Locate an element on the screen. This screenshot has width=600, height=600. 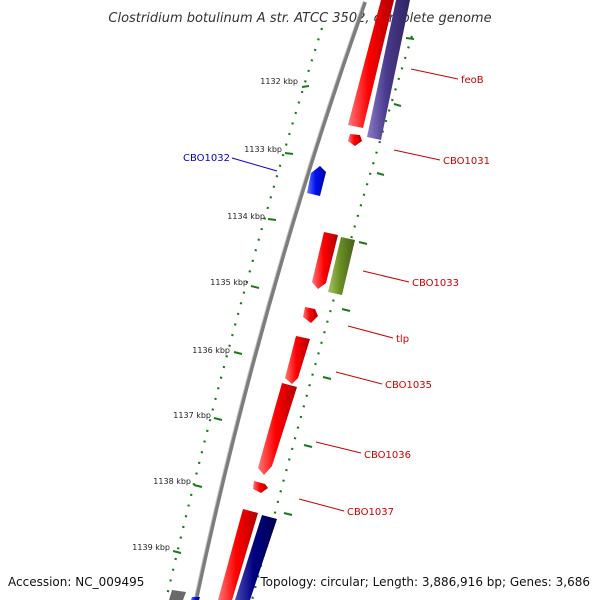
tick-label: 1132 kbp is located at coordinates (279, 81).